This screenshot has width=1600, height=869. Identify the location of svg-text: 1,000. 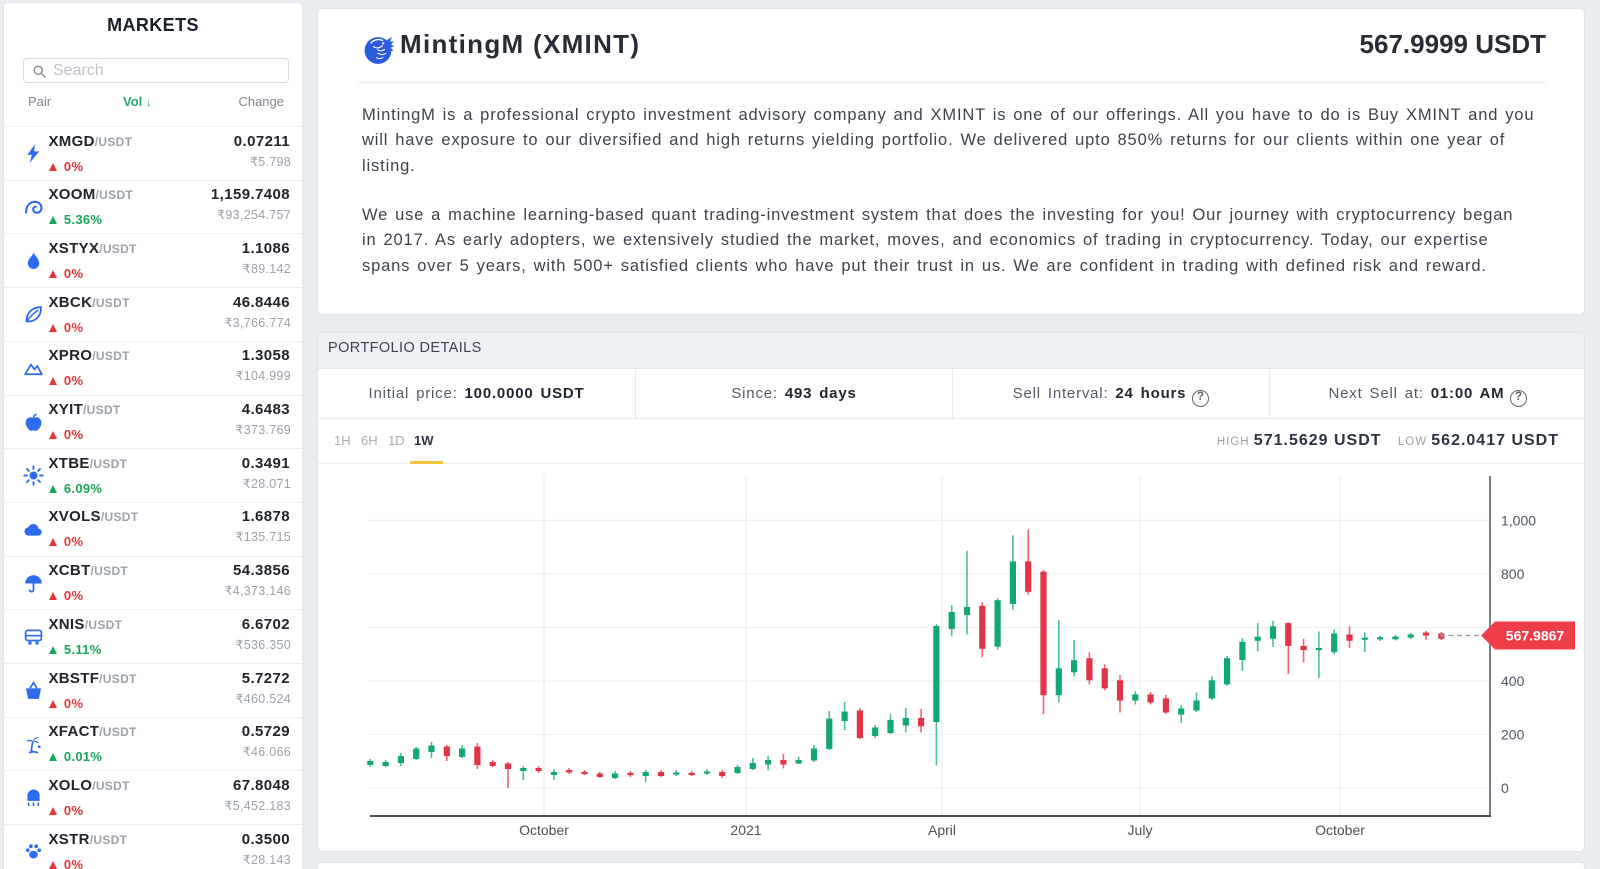
(1518, 521).